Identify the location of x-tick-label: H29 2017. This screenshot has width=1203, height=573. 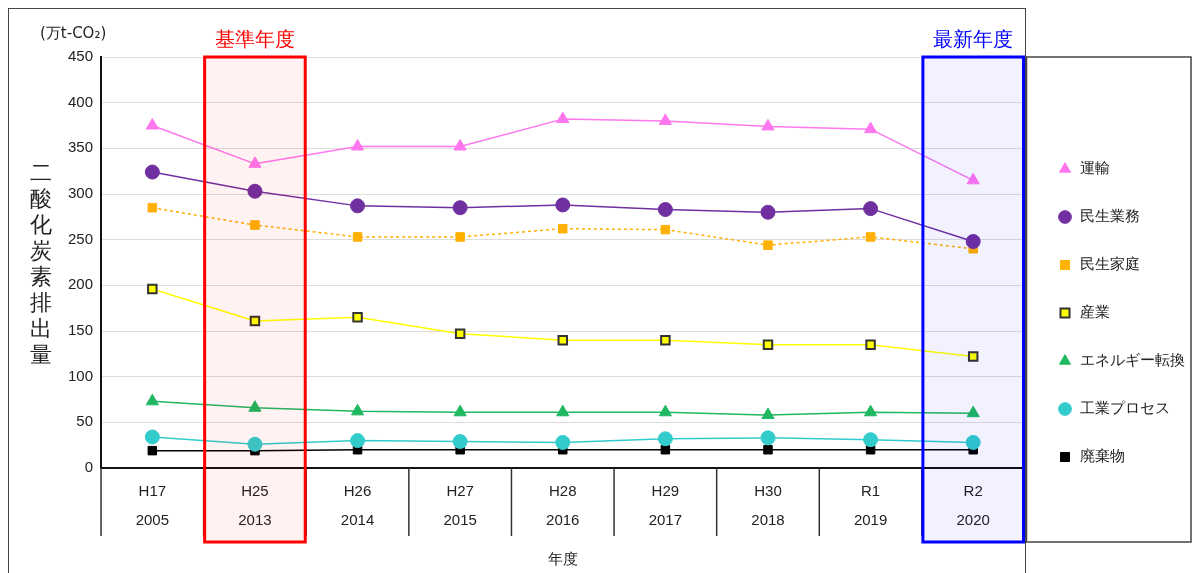
(665, 505).